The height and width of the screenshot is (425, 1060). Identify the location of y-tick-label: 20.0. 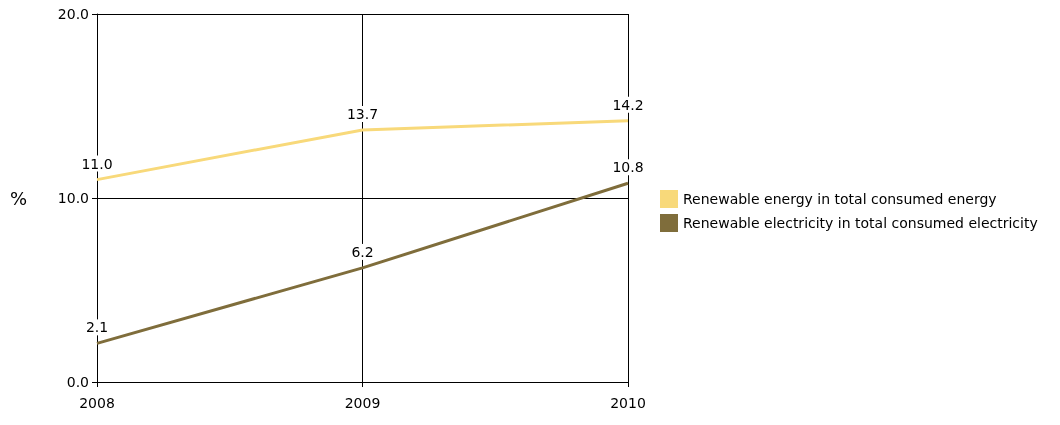
(73, 14).